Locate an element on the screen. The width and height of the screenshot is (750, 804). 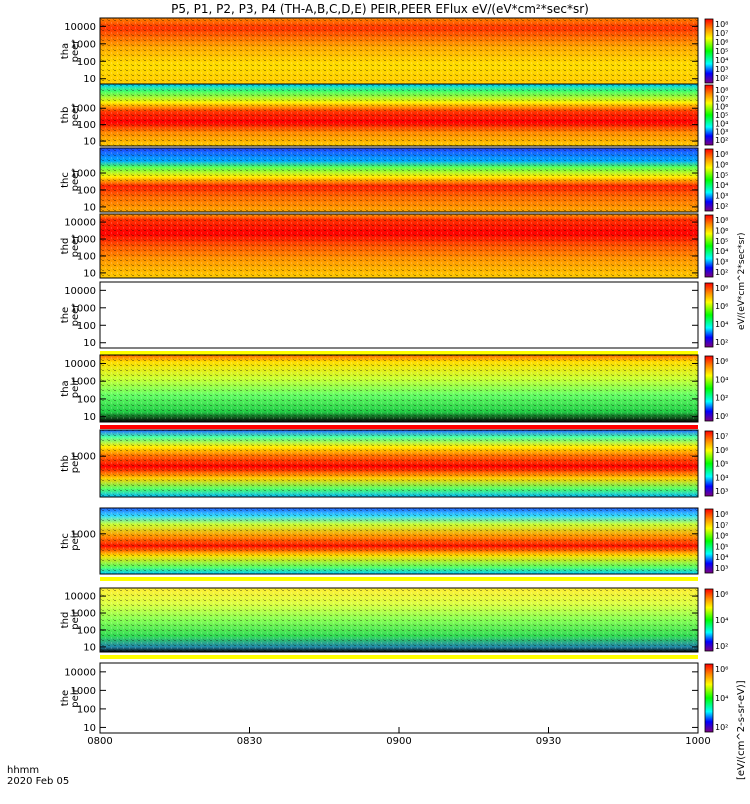
y-tick-label-the-peir-2: 100 is located at coordinates (86, 709).